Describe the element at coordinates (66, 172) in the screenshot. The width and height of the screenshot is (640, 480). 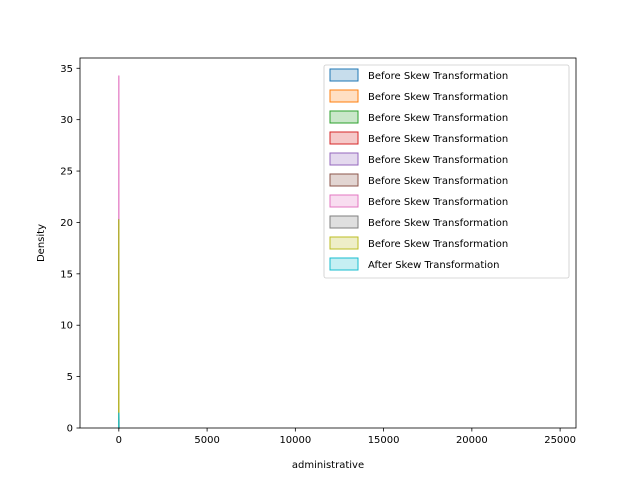
I see `y-tick-label: 25` at that location.